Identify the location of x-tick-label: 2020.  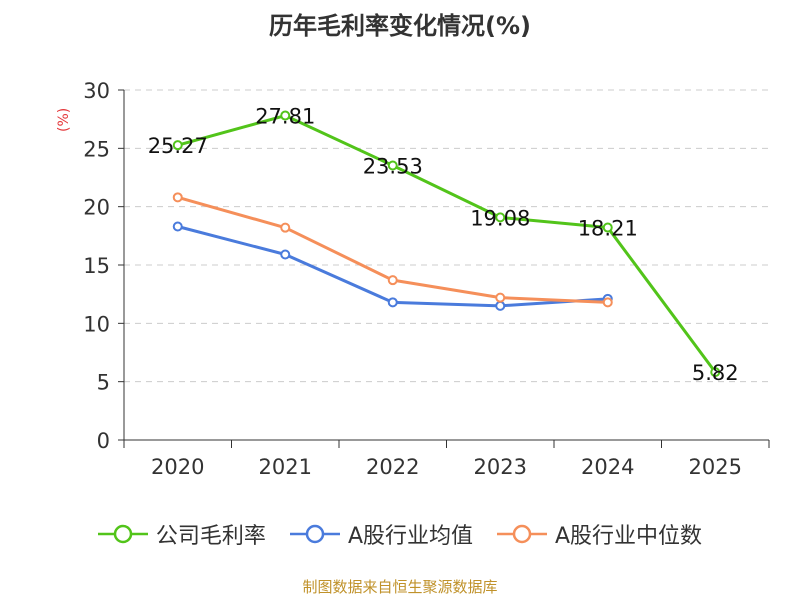
(177, 467).